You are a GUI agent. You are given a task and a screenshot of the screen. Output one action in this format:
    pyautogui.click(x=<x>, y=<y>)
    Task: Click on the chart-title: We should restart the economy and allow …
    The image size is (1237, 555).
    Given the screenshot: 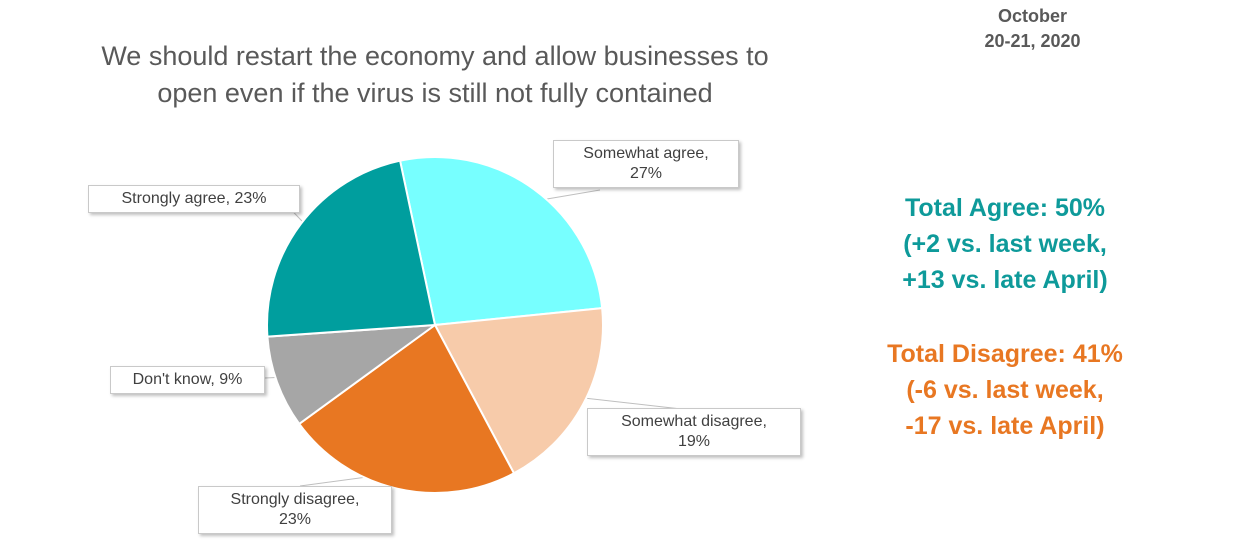 What is the action you would take?
    pyautogui.click(x=435, y=75)
    